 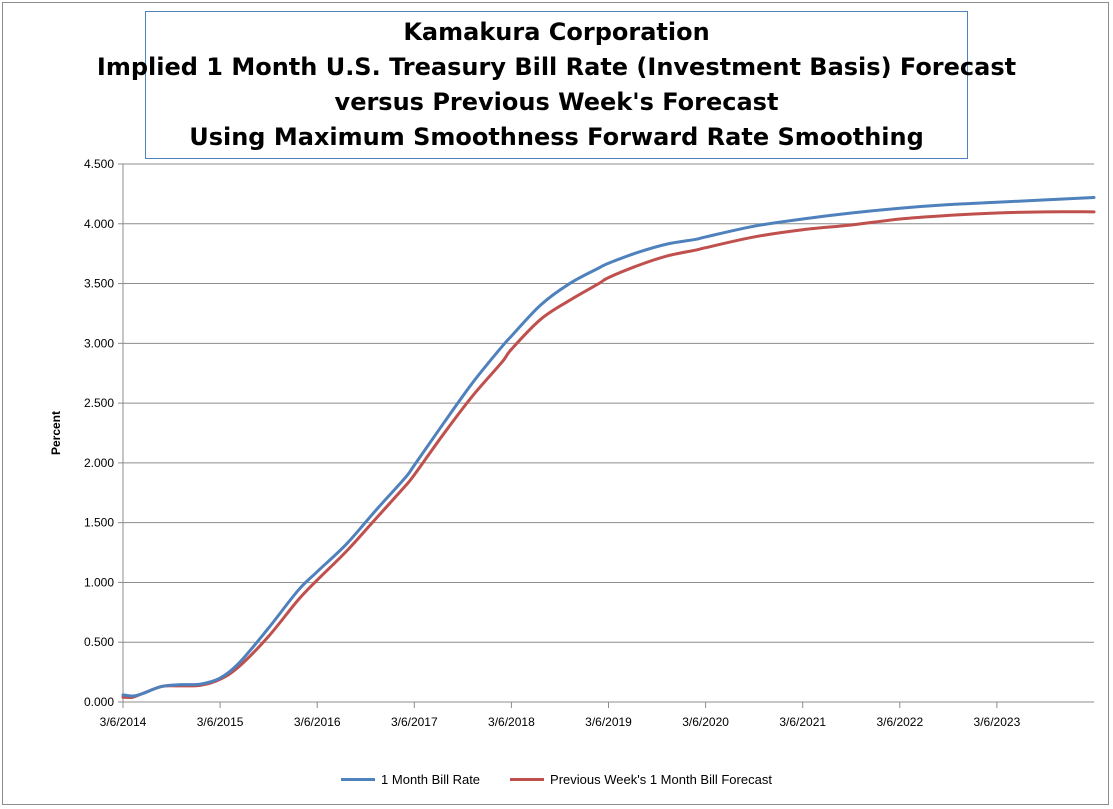 What do you see at coordinates (414, 722) in the screenshot?
I see `x-tick-label-3: 3/6/2017` at bounding box center [414, 722].